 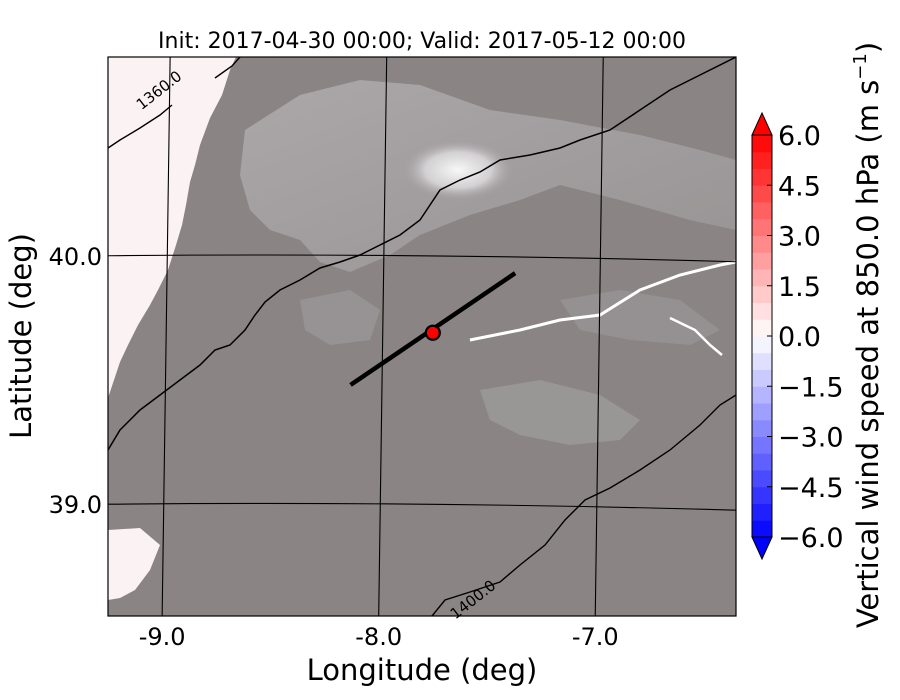 I want to click on x-tick-label: -9.0, so click(x=162, y=637).